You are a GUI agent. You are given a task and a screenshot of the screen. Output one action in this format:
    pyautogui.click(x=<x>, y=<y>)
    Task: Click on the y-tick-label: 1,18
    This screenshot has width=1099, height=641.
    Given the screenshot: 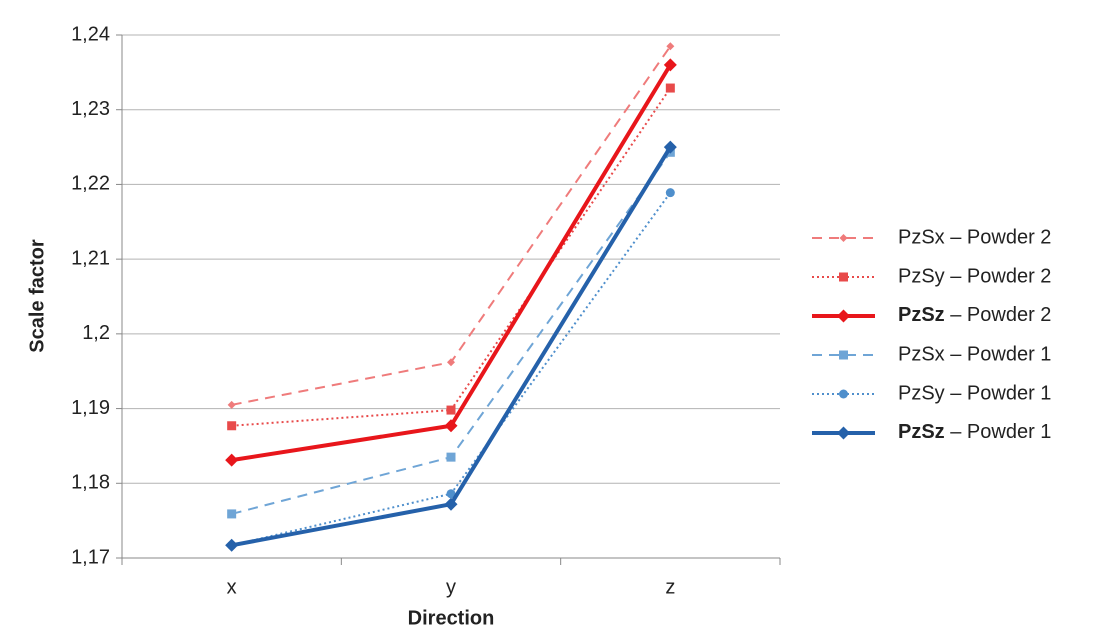 What is the action you would take?
    pyautogui.click(x=90, y=483)
    